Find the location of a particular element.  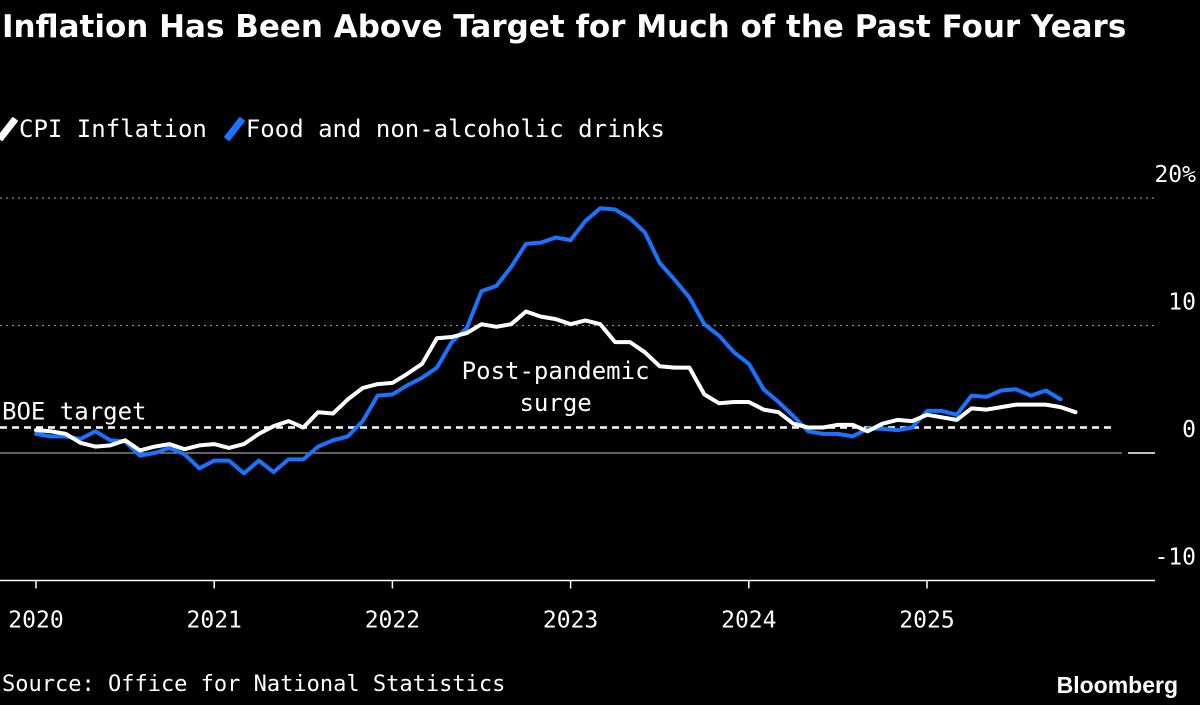

legend-item-food: Food and non-alcoholic drinks is located at coordinates (444, 129).